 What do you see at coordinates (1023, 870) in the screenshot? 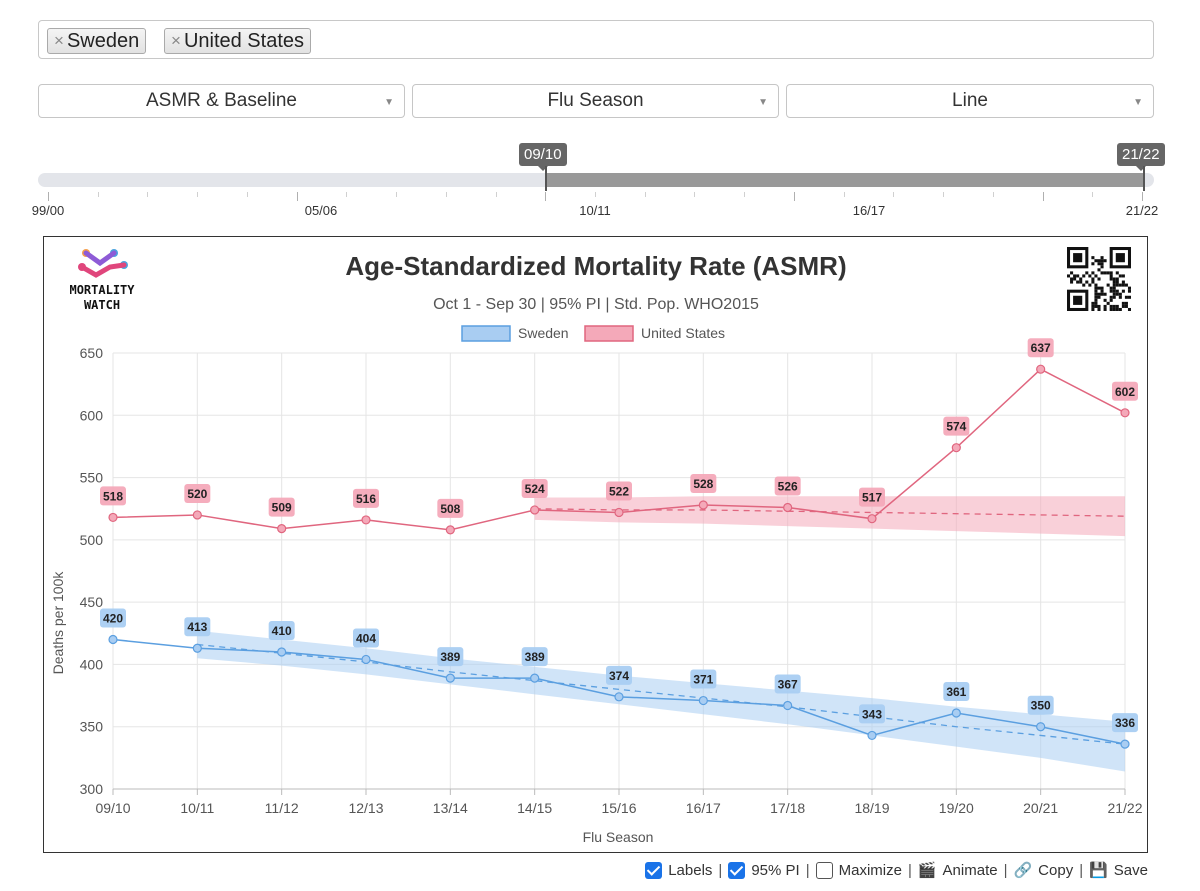
I see `link-icon: 🔗` at bounding box center [1023, 870].